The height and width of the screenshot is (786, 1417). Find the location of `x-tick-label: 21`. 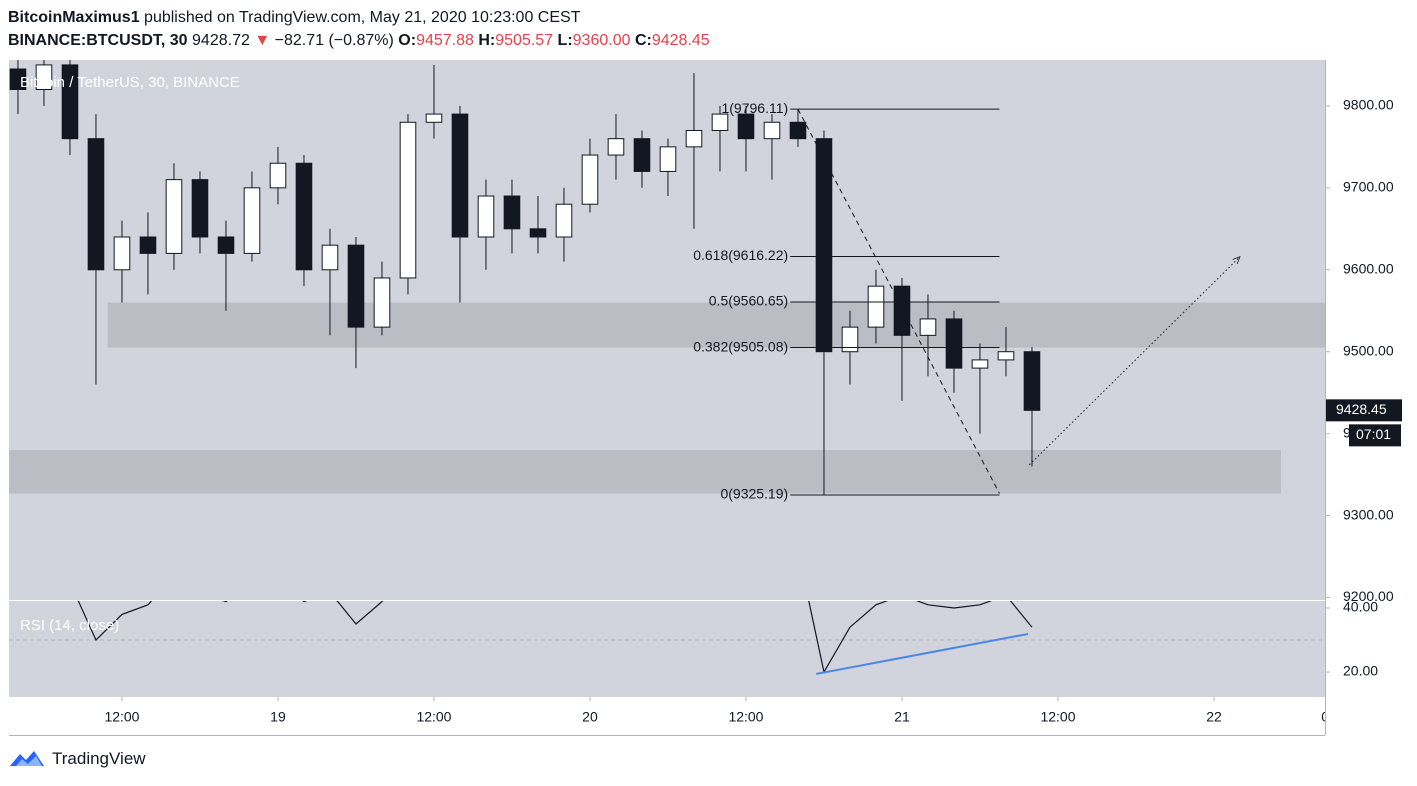

x-tick-label: 21 is located at coordinates (902, 717).